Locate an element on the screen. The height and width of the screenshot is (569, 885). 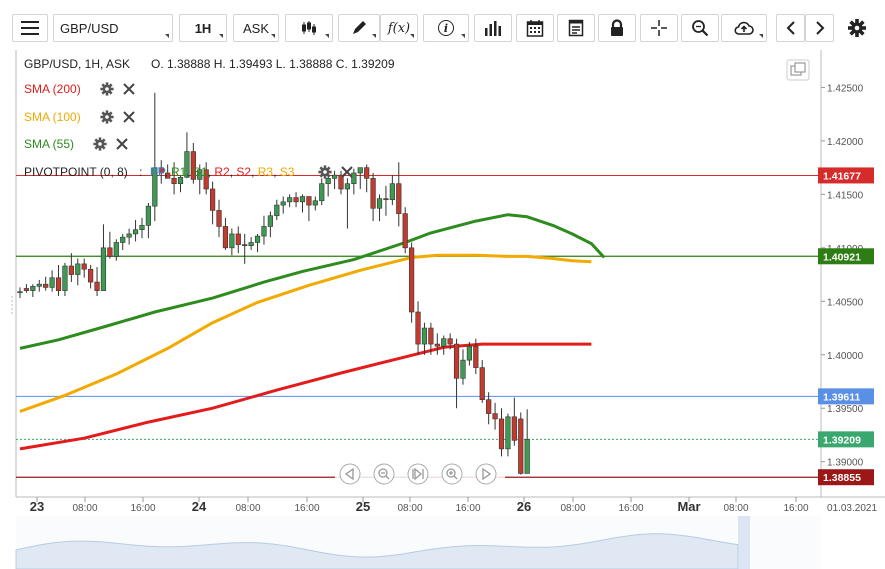
info-button: i is located at coordinates (446, 28).